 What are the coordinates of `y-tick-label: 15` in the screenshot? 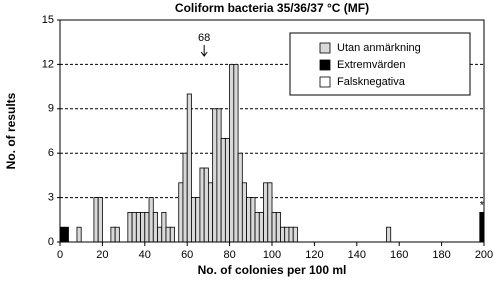 It's located at (48, 20).